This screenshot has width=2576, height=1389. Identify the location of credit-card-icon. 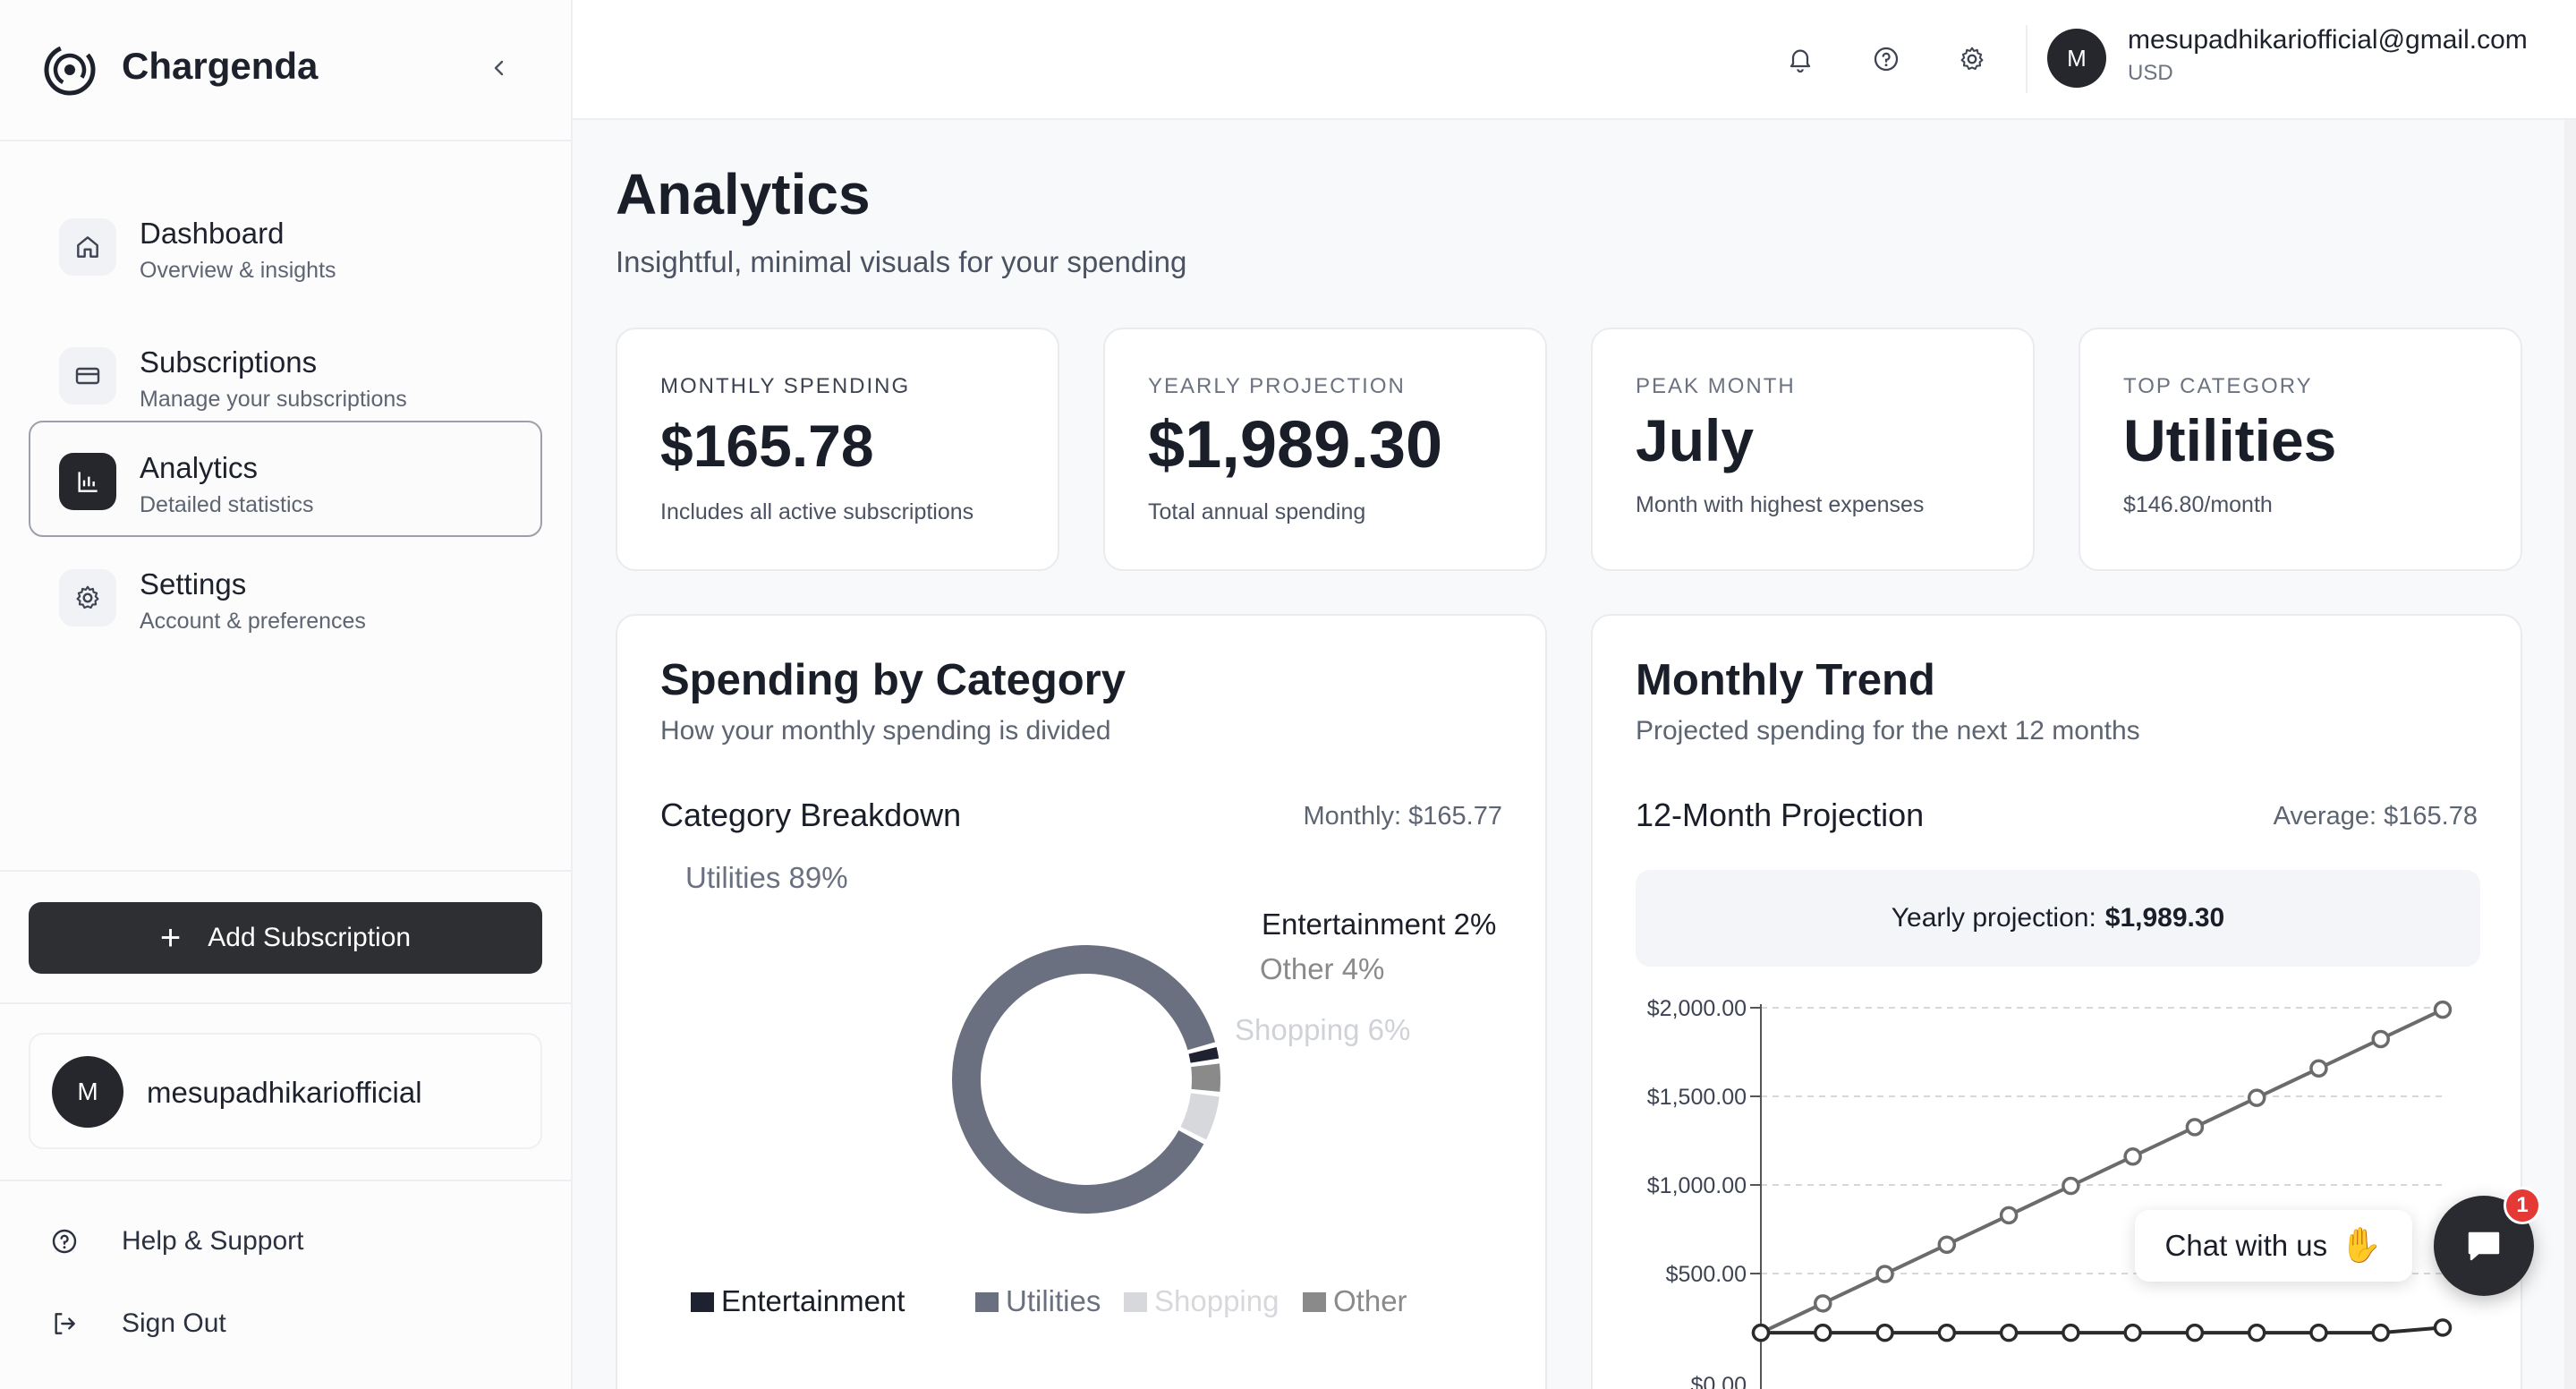
(87, 376).